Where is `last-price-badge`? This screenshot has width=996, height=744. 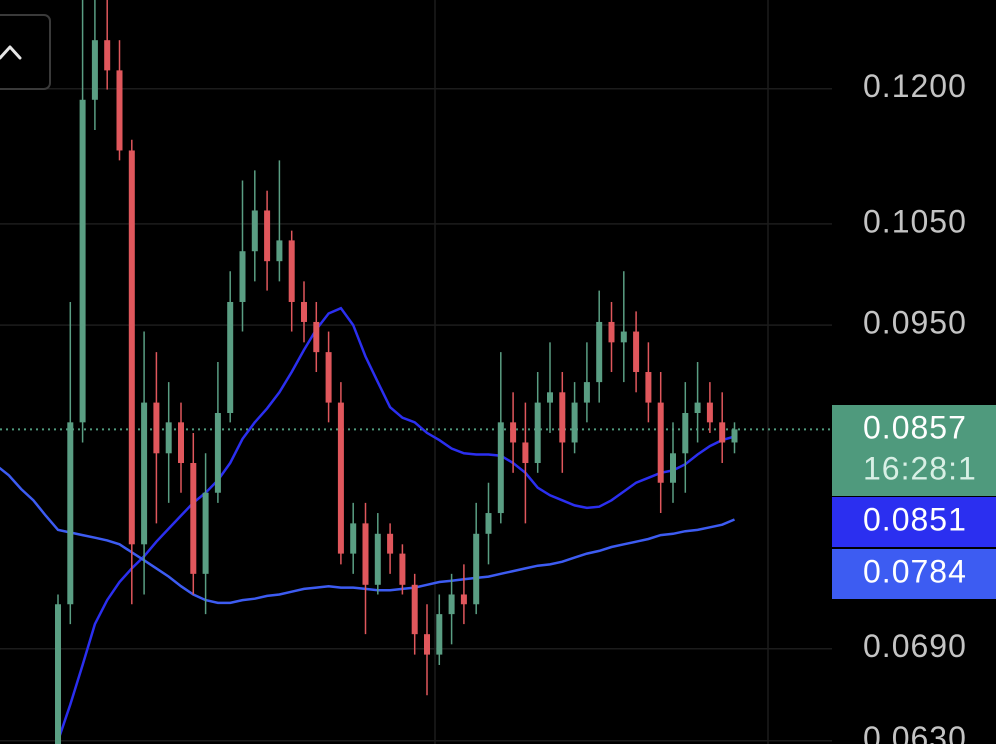 last-price-badge is located at coordinates (914, 450).